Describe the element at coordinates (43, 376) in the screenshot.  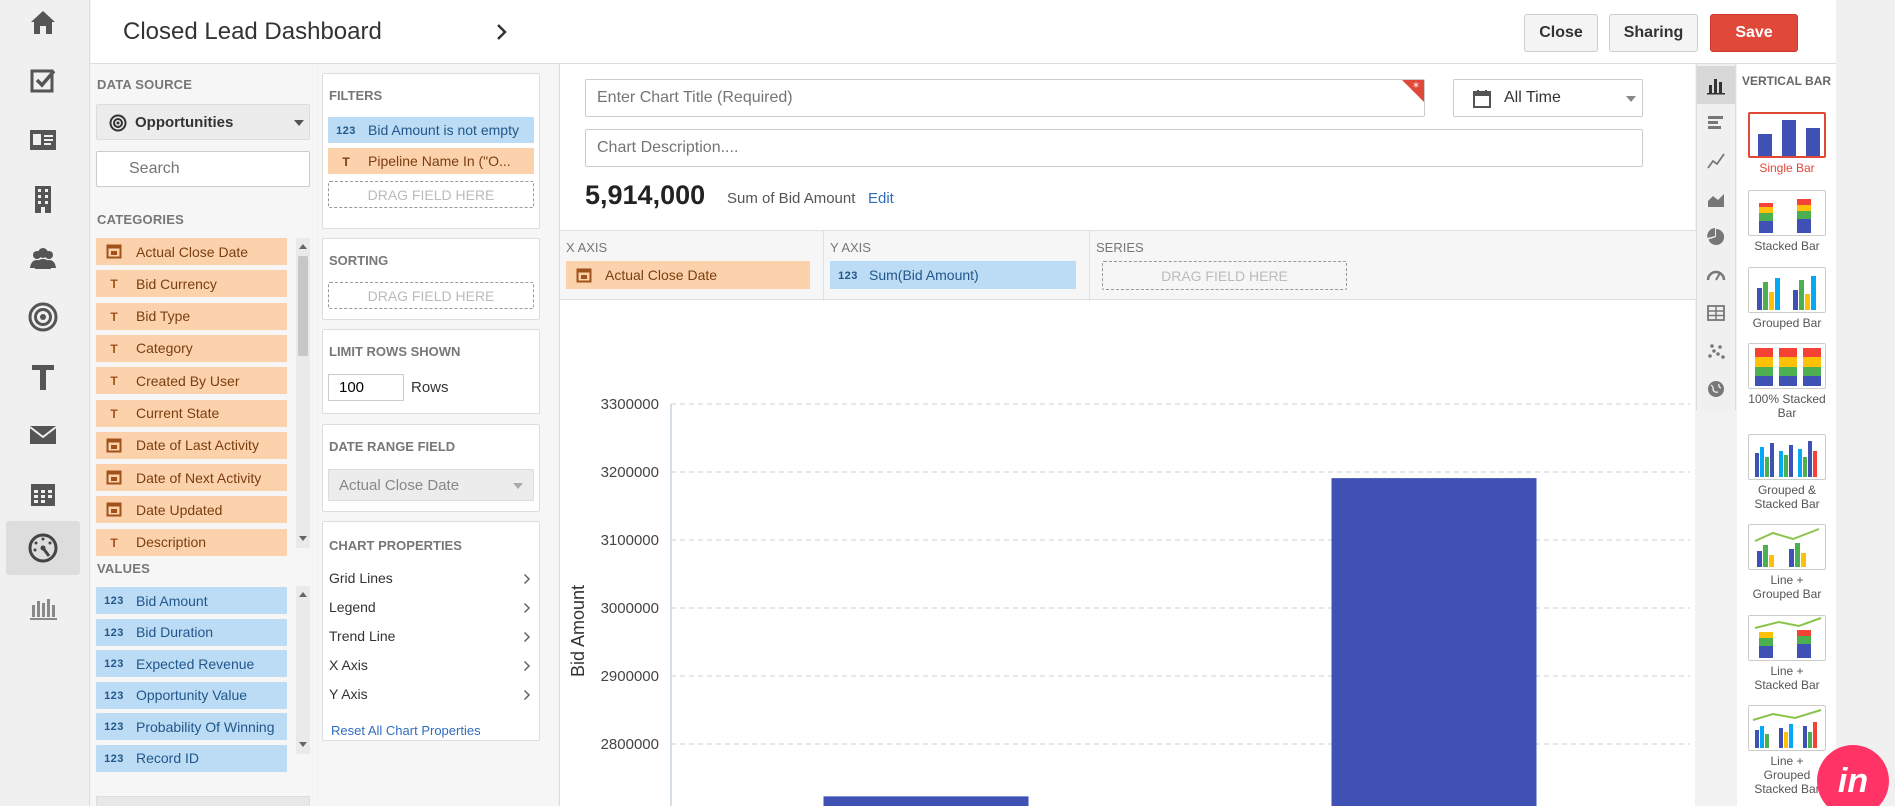
I see `tools-icon` at that location.